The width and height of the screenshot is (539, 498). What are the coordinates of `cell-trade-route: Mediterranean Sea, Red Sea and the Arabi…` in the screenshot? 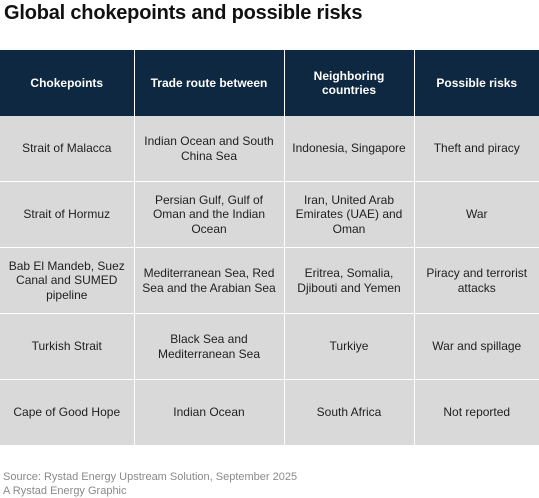 It's located at (209, 280).